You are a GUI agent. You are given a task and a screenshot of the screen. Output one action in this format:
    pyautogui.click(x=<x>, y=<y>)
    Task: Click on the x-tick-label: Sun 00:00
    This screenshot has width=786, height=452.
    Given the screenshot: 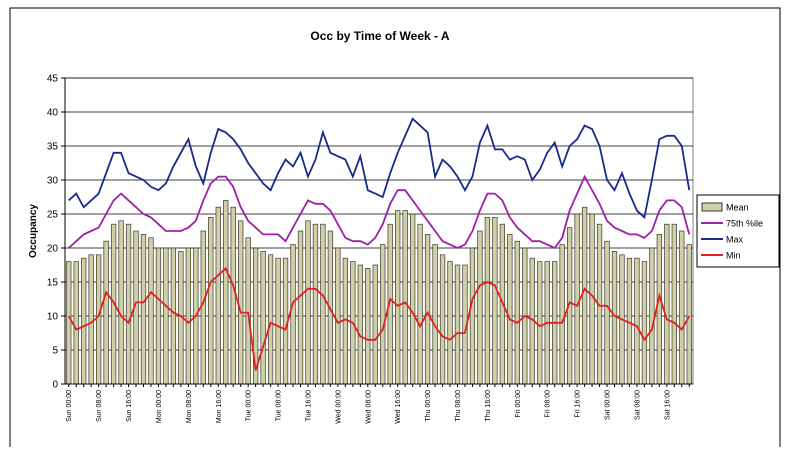 What is the action you would take?
    pyautogui.click(x=69, y=406)
    